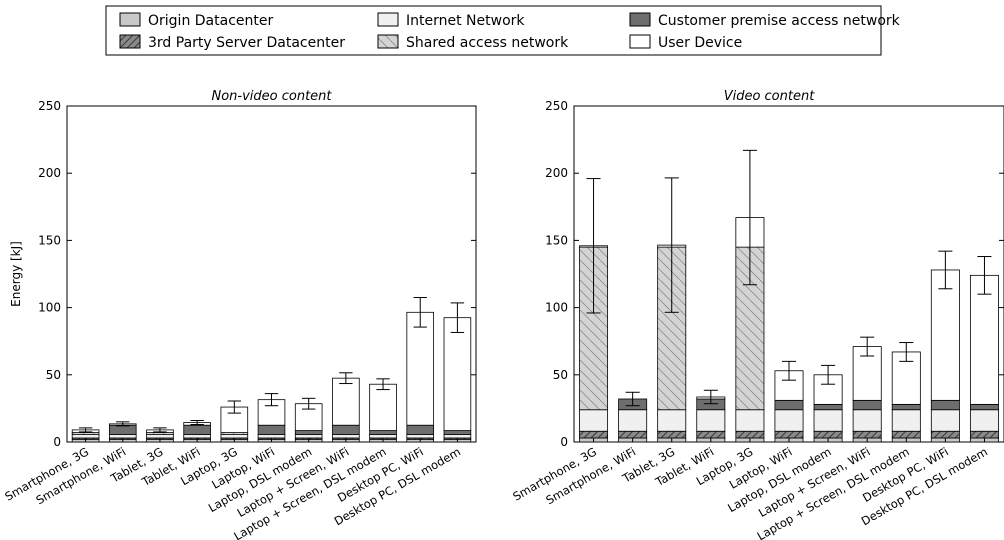 This screenshot has width=1004, height=540. Describe the element at coordinates (271, 96) in the screenshot. I see `non-video-chart-title: Non-video content` at that location.